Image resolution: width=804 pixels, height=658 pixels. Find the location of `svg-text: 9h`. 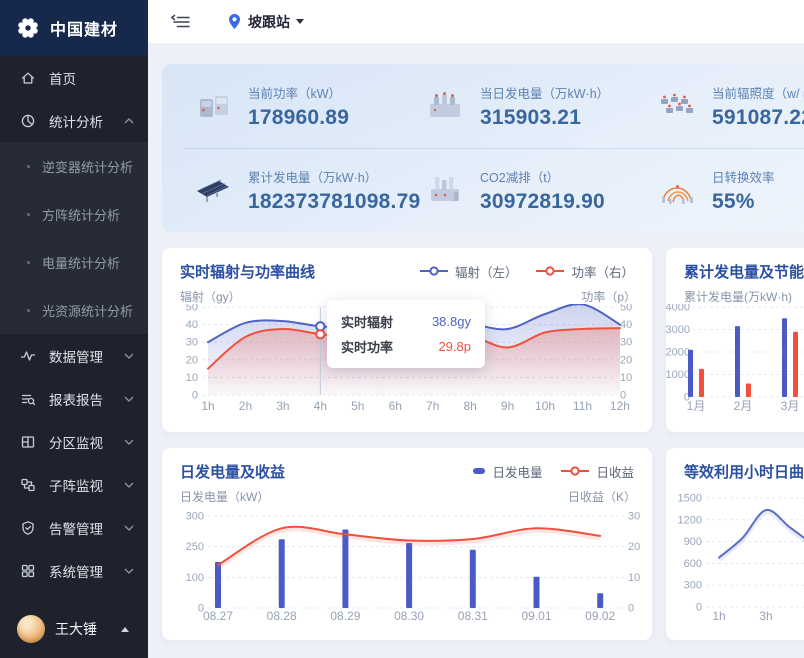

svg-text: 9h is located at coordinates (507, 406).